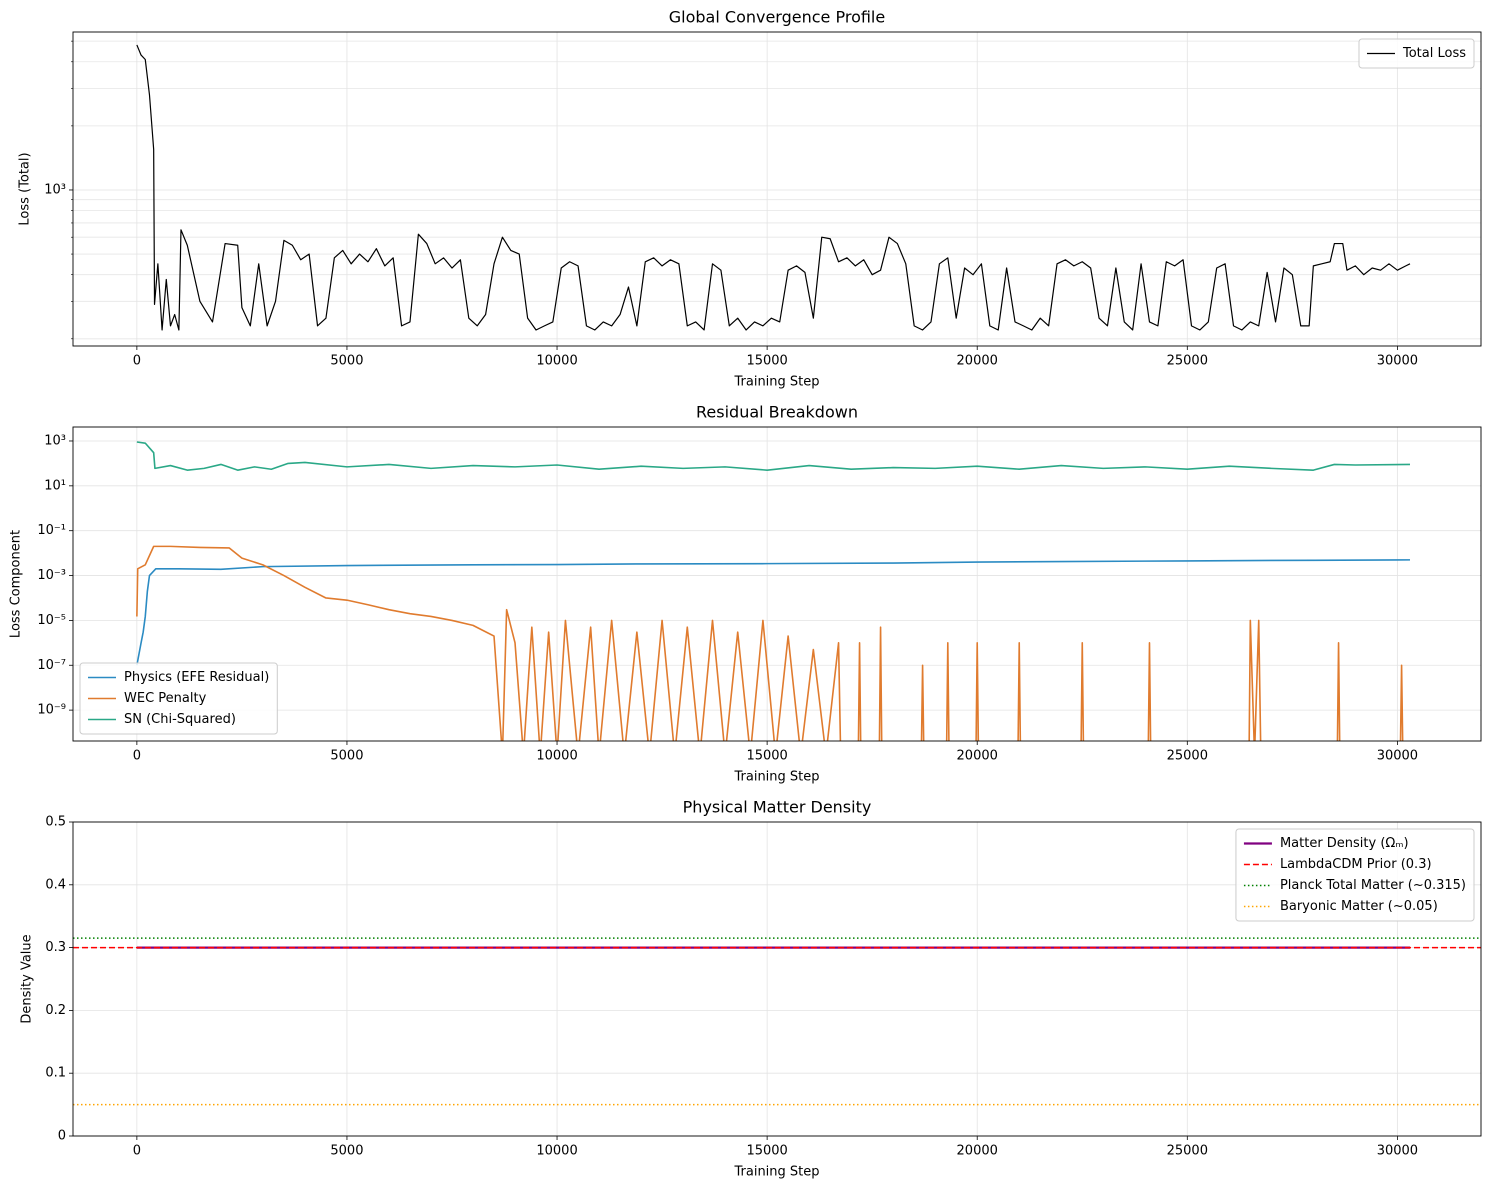  Describe the element at coordinates (51, 530) in the screenshot. I see `y-tick-label: 10⁻¹` at that location.